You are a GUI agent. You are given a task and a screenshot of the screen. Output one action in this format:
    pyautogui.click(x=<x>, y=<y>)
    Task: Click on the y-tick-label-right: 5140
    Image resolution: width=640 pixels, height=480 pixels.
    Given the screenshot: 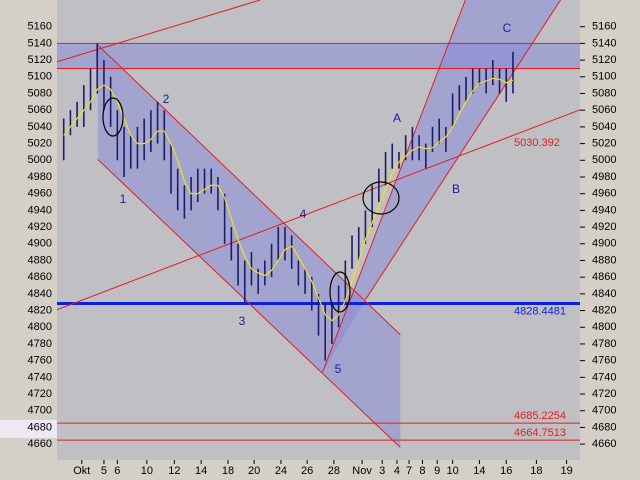 What is the action you would take?
    pyautogui.click(x=604, y=43)
    